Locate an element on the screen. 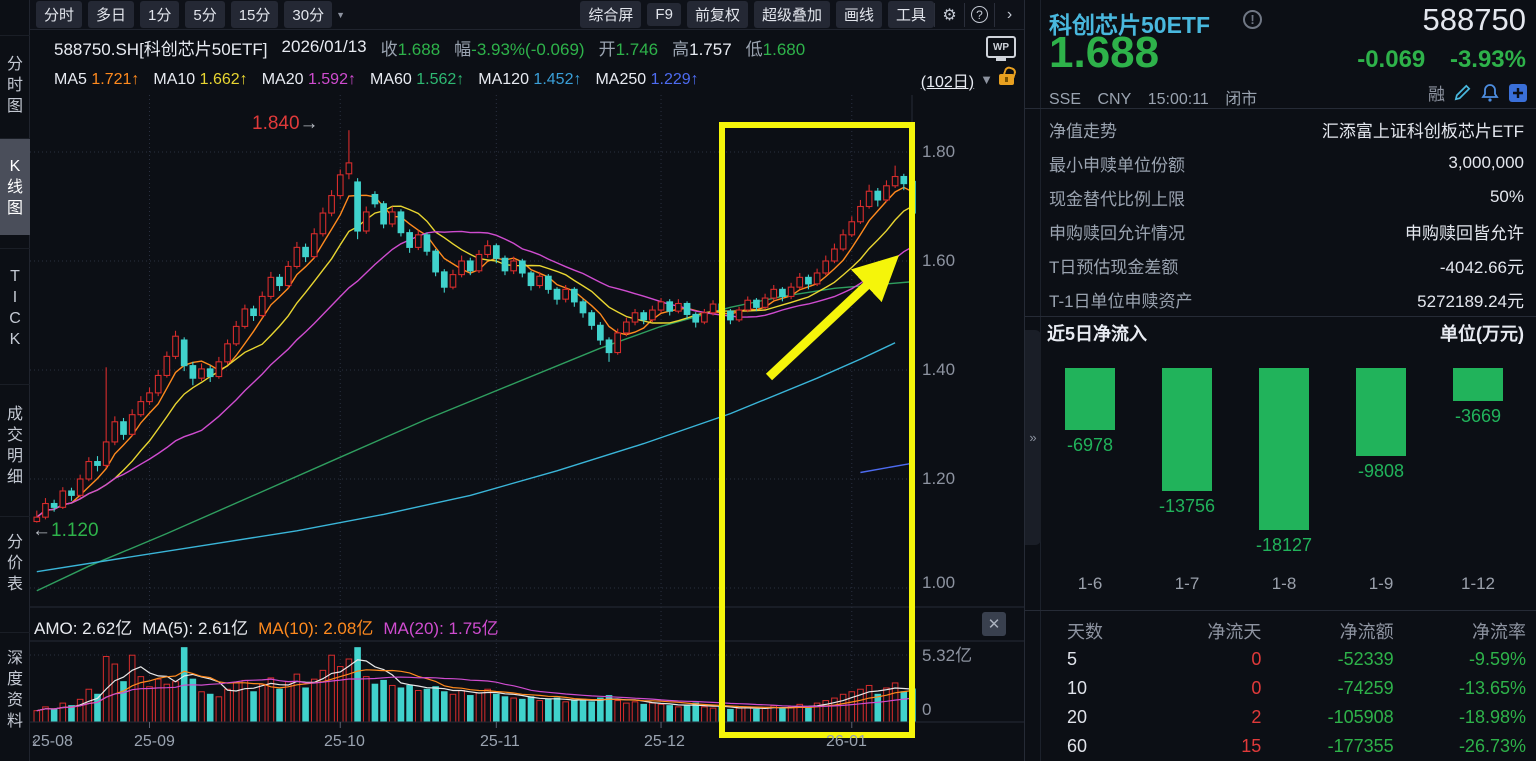 This screenshot has width=1536, height=761. add-plus-icon is located at coordinates (1518, 93).